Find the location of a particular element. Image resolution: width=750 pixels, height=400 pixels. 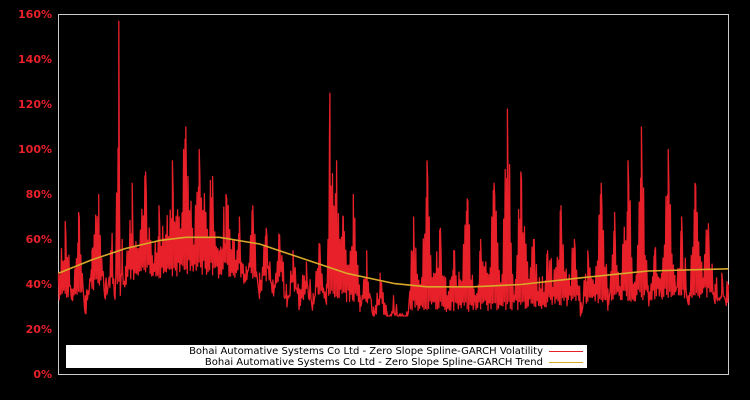

y-tick-label: 100% is located at coordinates (35, 149).